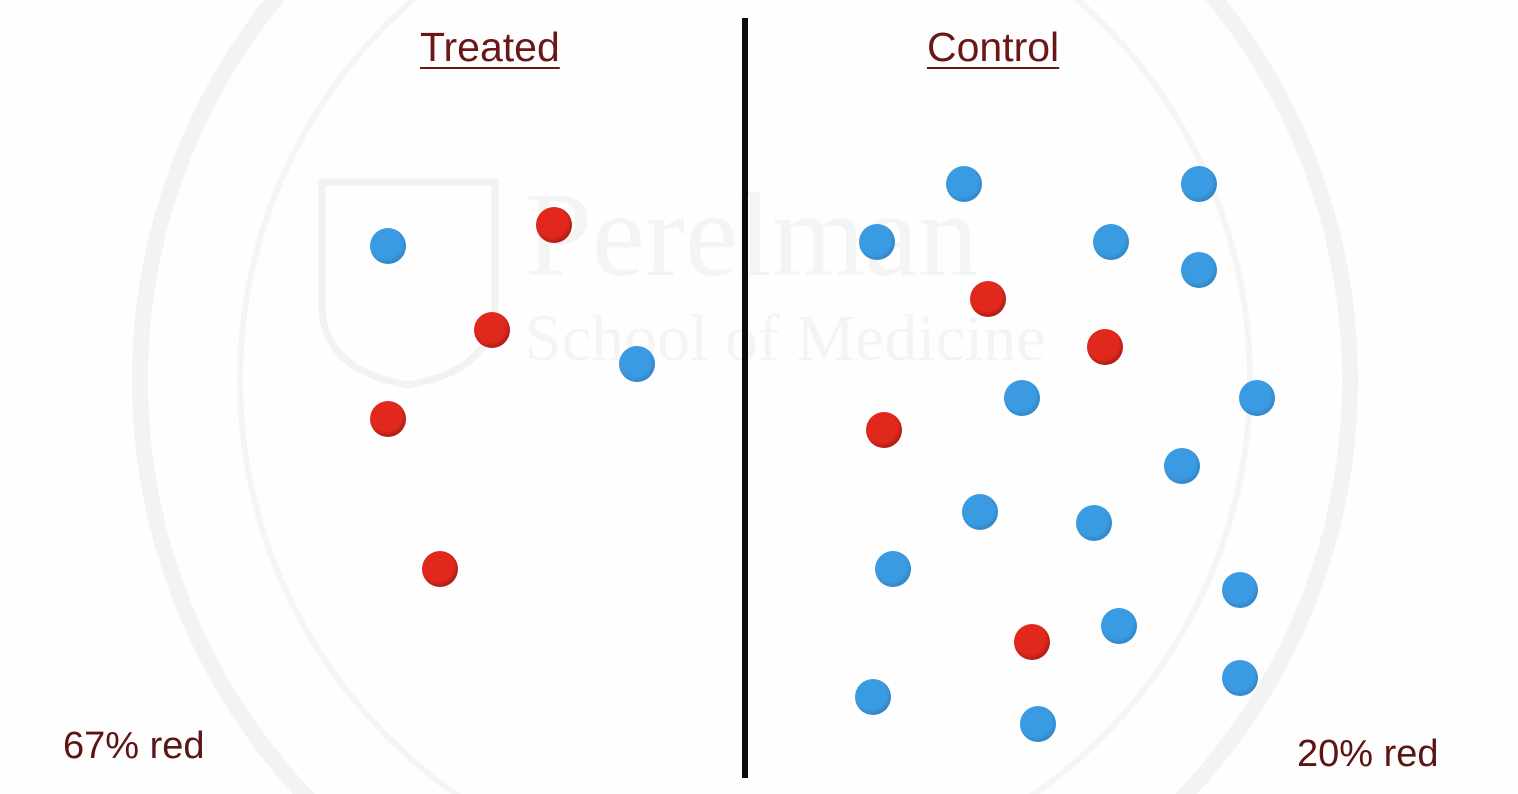  Describe the element at coordinates (785, 338) in the screenshot. I see `watermark-school: School of Medicine` at that location.